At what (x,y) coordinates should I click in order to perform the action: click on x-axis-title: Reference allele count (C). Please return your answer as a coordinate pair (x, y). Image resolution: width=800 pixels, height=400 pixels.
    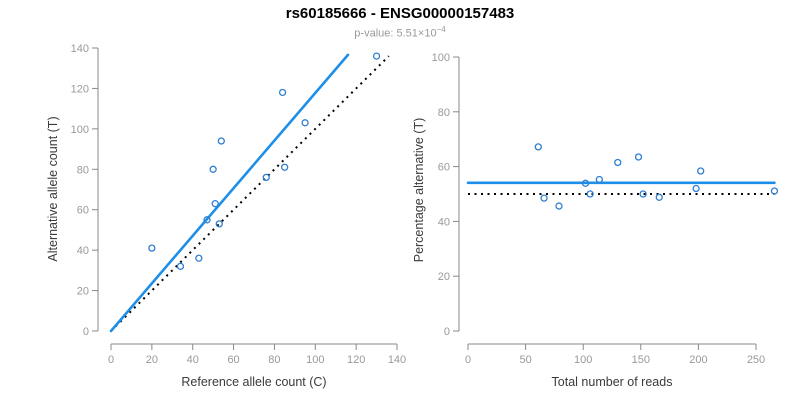
    Looking at the image, I should click on (253, 382).